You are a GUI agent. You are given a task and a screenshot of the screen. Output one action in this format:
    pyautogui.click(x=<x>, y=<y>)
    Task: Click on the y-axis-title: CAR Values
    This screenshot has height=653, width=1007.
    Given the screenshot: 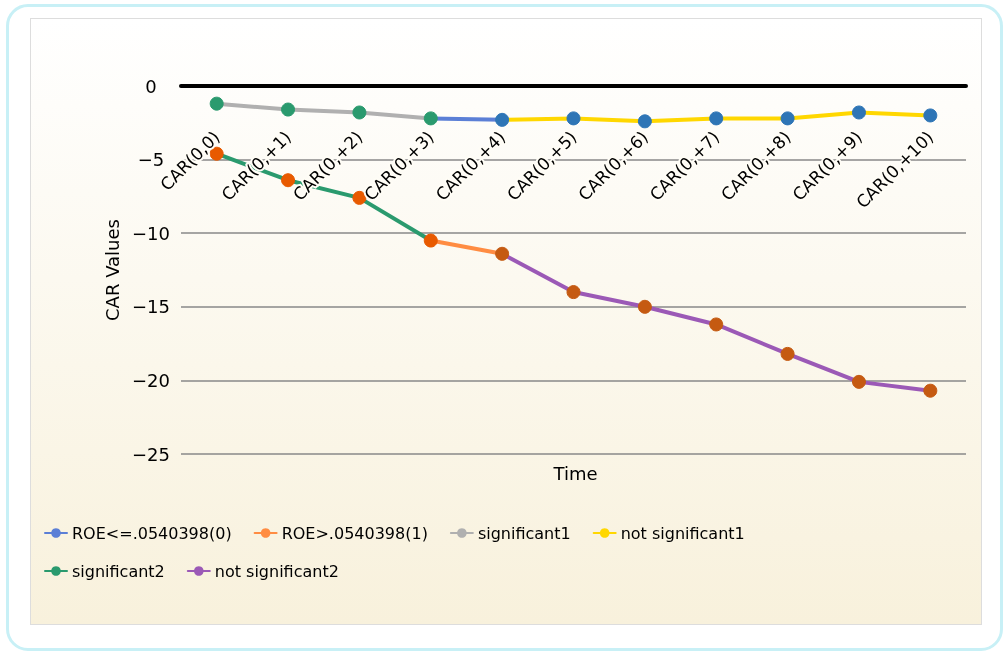 What is the action you would take?
    pyautogui.click(x=112, y=270)
    